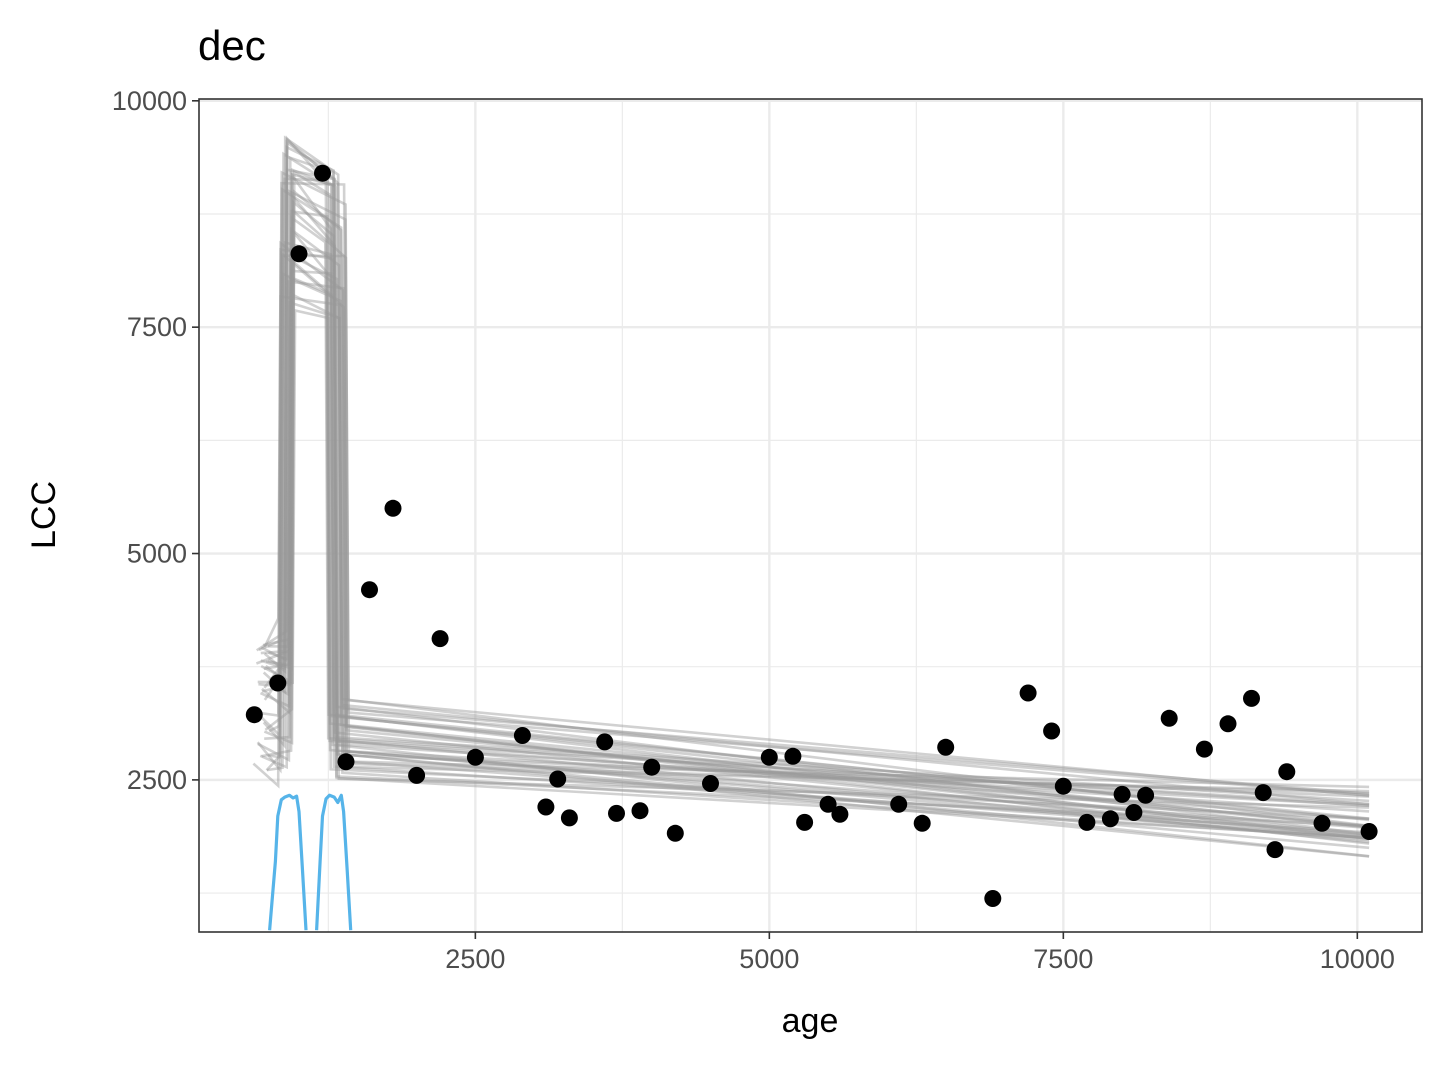 The width and height of the screenshot is (1447, 1065). Describe the element at coordinates (157, 327) in the screenshot. I see `y-tick-label: 7500` at that location.